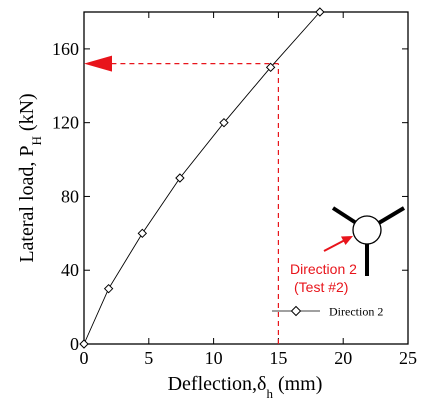 This screenshot has width=422, height=403. Describe the element at coordinates (84, 358) in the screenshot. I see `x-tick-label: 0` at that location.